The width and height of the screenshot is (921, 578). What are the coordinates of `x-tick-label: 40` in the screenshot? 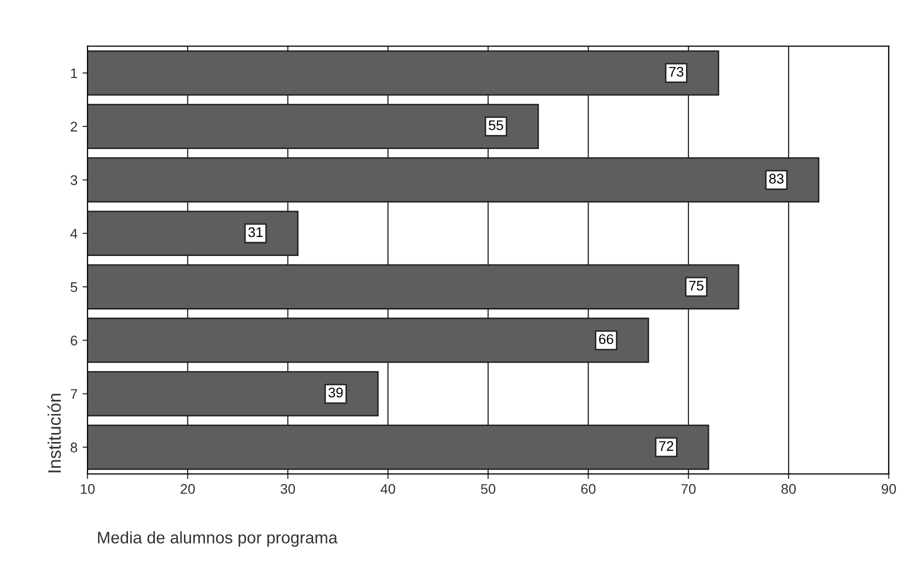 It's located at (388, 489).